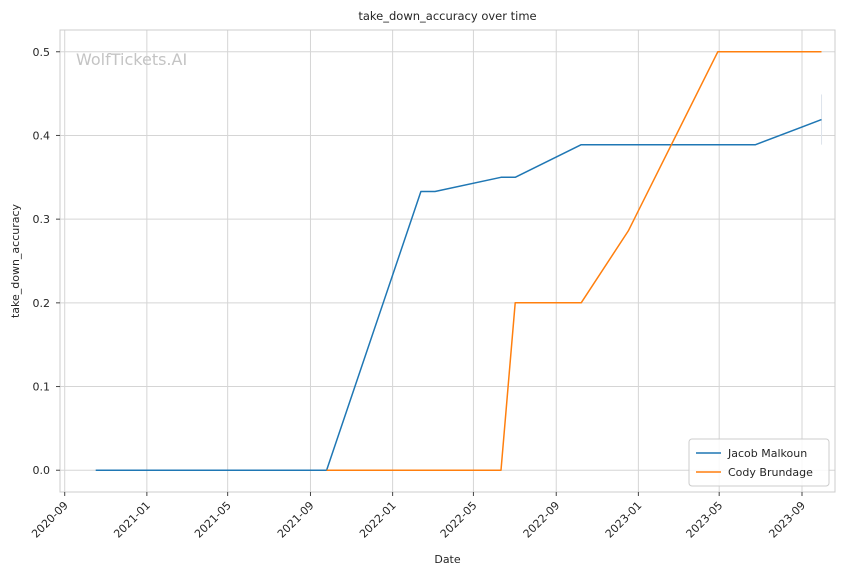  What do you see at coordinates (767, 453) in the screenshot?
I see `legend-label: Jacob Malkoun` at bounding box center [767, 453].